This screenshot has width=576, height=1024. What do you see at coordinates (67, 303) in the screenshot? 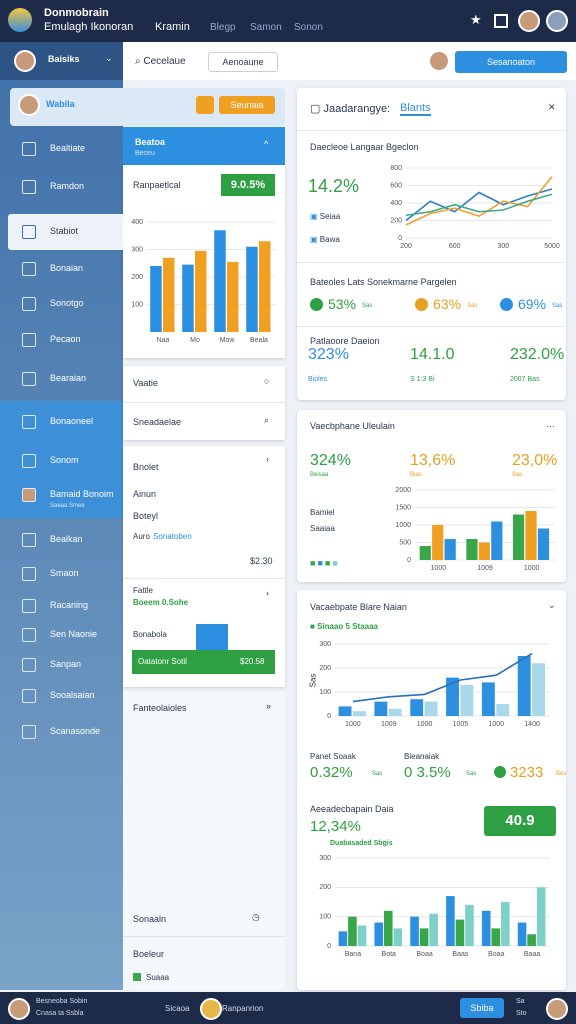
I see `sidebar-item: Sonotgo` at bounding box center [67, 303].